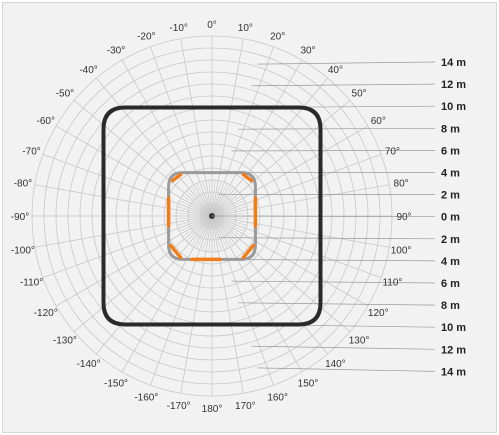  What do you see at coordinates (378, 121) in the screenshot?
I see `angle-label: 60°` at bounding box center [378, 121].